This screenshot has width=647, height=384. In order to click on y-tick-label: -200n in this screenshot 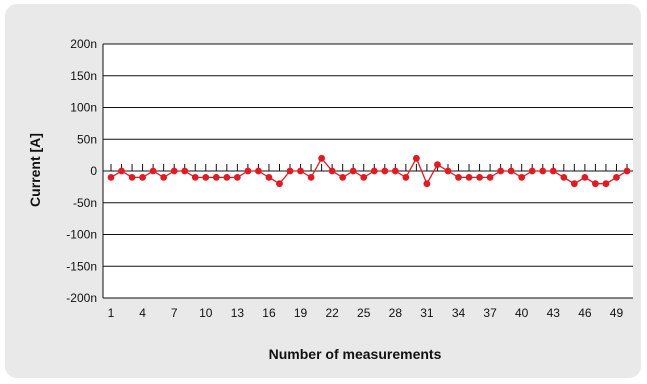, I will do `click(81, 298)`.